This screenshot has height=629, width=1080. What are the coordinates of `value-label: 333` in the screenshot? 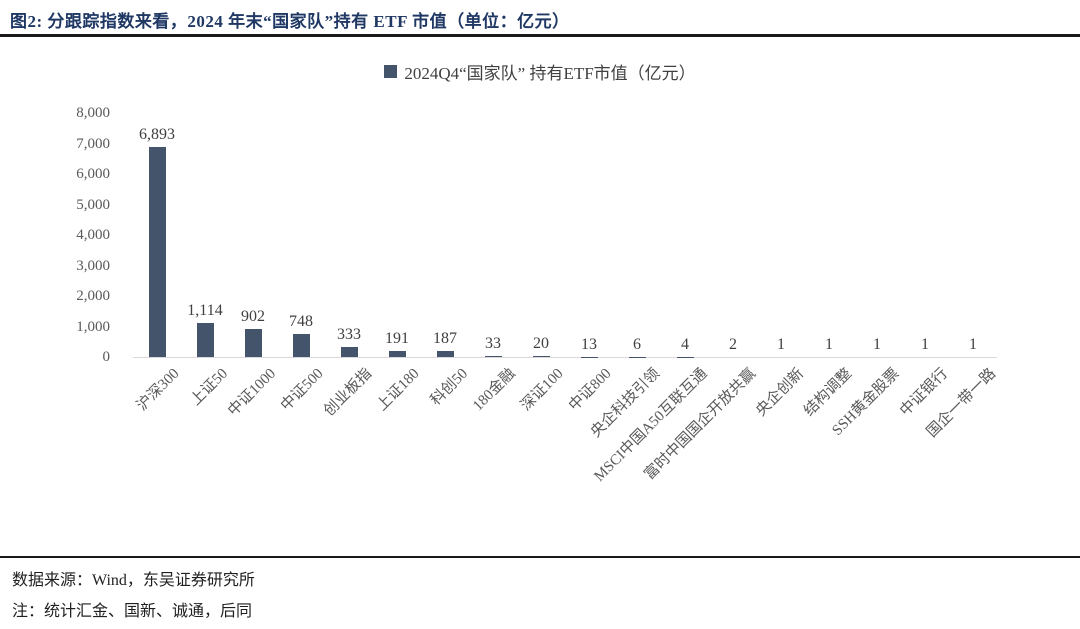 It's located at (349, 334).